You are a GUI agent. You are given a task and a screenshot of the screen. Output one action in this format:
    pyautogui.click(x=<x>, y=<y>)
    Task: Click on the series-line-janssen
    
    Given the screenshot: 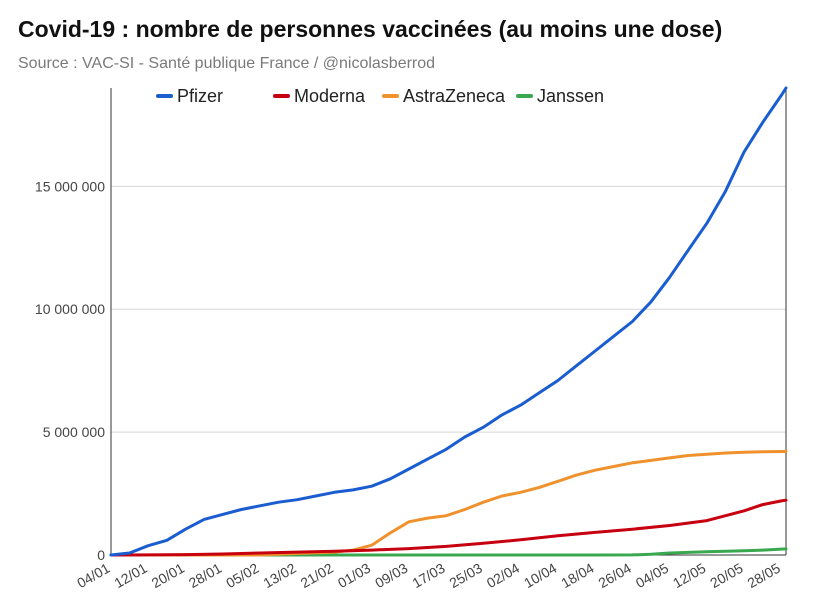 What is the action you would take?
    pyautogui.click(x=448, y=552)
    